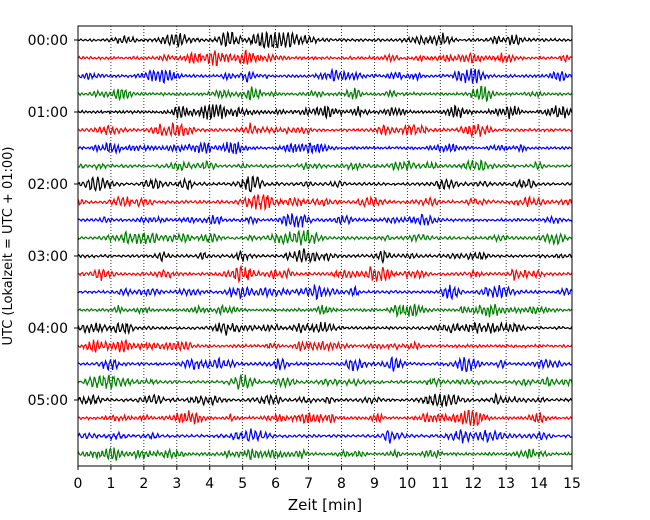 This screenshot has width=650, height=520. What do you see at coordinates (407, 484) in the screenshot?
I see `x-tick-label: 10` at bounding box center [407, 484].